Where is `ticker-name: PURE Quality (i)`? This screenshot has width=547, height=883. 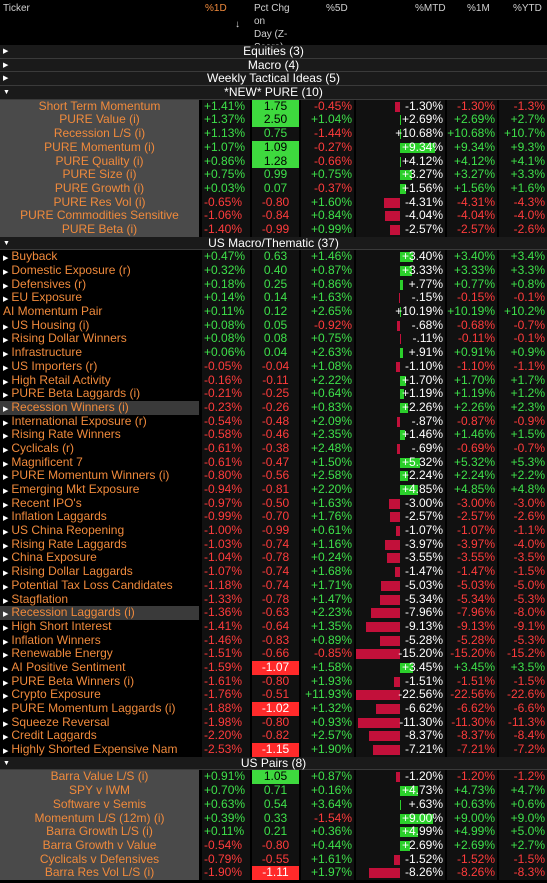
ticker-name: PURE Quality (i) is located at coordinates (99, 161).